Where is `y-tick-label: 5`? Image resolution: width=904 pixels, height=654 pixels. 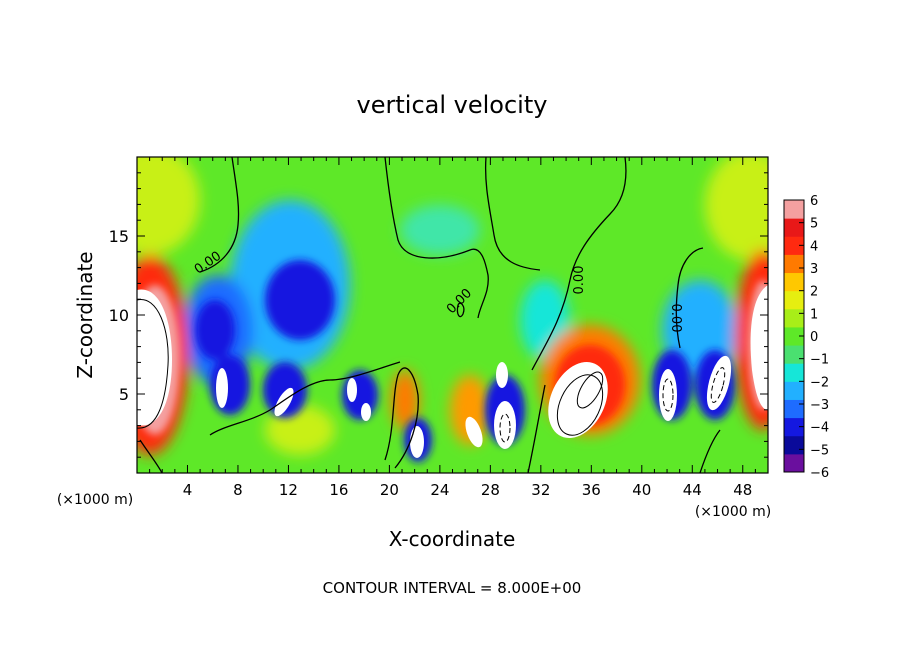
y-tick-label: 5 is located at coordinates (124, 394).